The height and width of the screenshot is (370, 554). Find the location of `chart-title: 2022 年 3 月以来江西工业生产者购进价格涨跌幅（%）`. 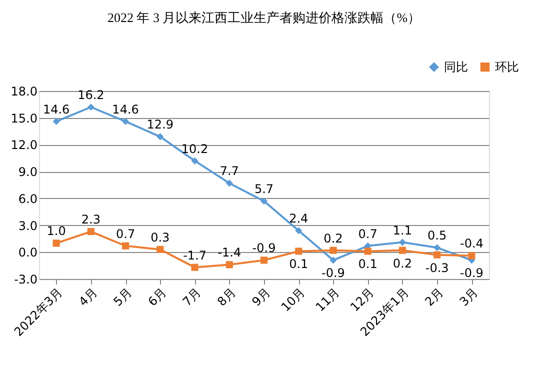

chart-title: 2022 年 3 月以来江西工业生产者购进价格涨跌幅（%） is located at coordinates (264, 17).